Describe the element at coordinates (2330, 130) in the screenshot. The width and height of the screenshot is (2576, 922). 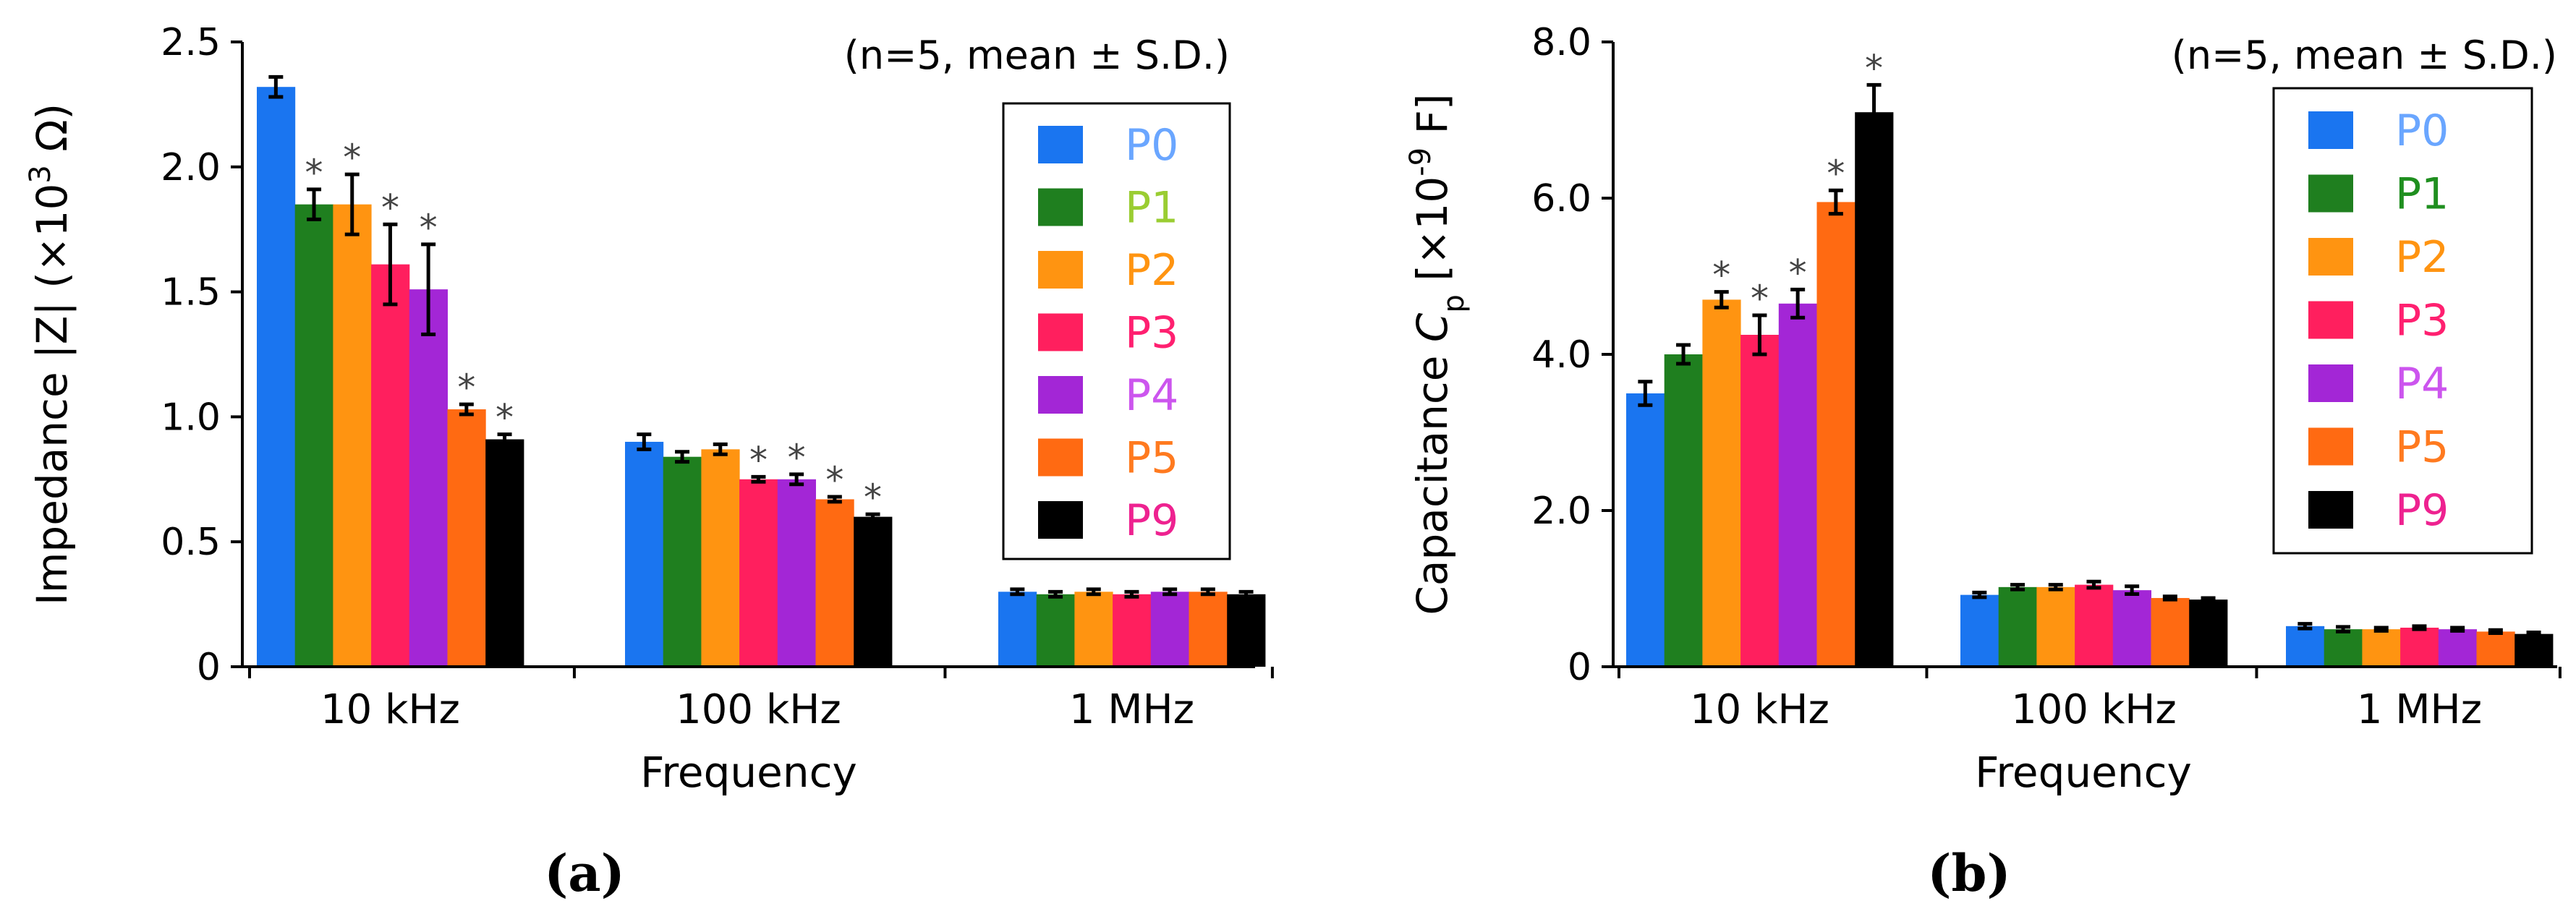
I see `legend-swatch-P0` at that location.